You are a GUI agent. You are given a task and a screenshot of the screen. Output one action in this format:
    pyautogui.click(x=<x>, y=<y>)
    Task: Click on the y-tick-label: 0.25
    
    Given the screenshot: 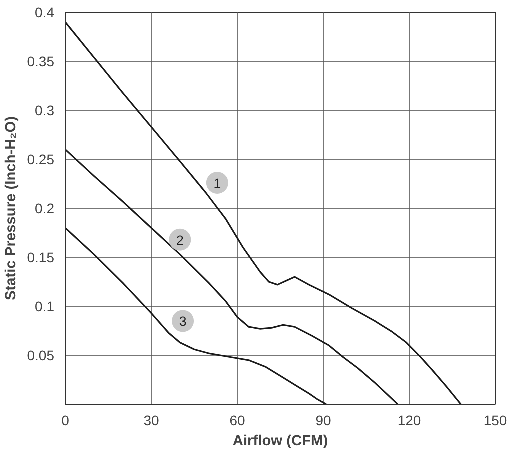 What is the action you would take?
    pyautogui.click(x=41, y=160)
    